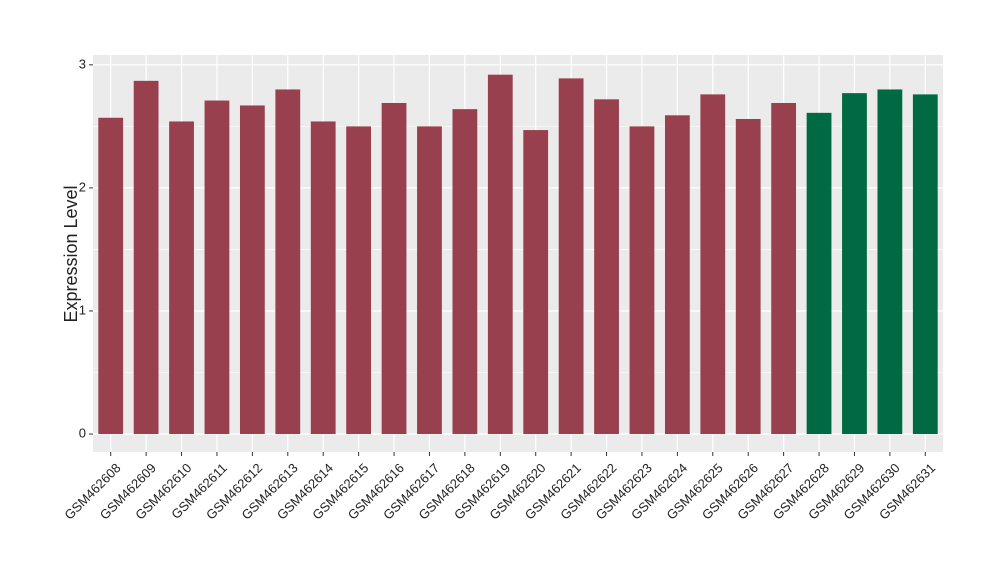 Image resolution: width=1000 pixels, height=580 pixels. Describe the element at coordinates (82, 63) in the screenshot. I see `y-tick-label: 3` at that location.